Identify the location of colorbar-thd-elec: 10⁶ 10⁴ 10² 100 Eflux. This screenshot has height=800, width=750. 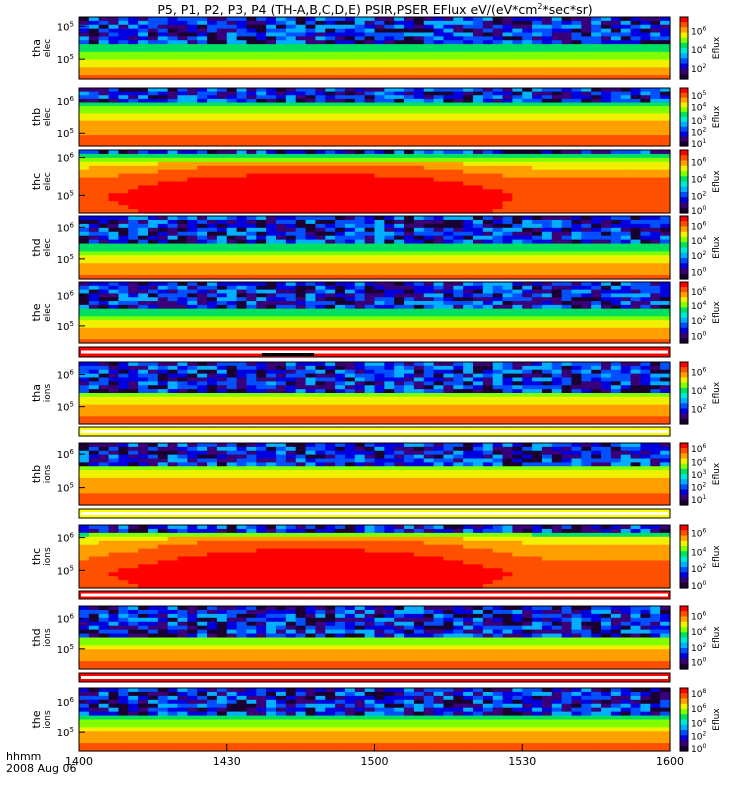
(700, 247).